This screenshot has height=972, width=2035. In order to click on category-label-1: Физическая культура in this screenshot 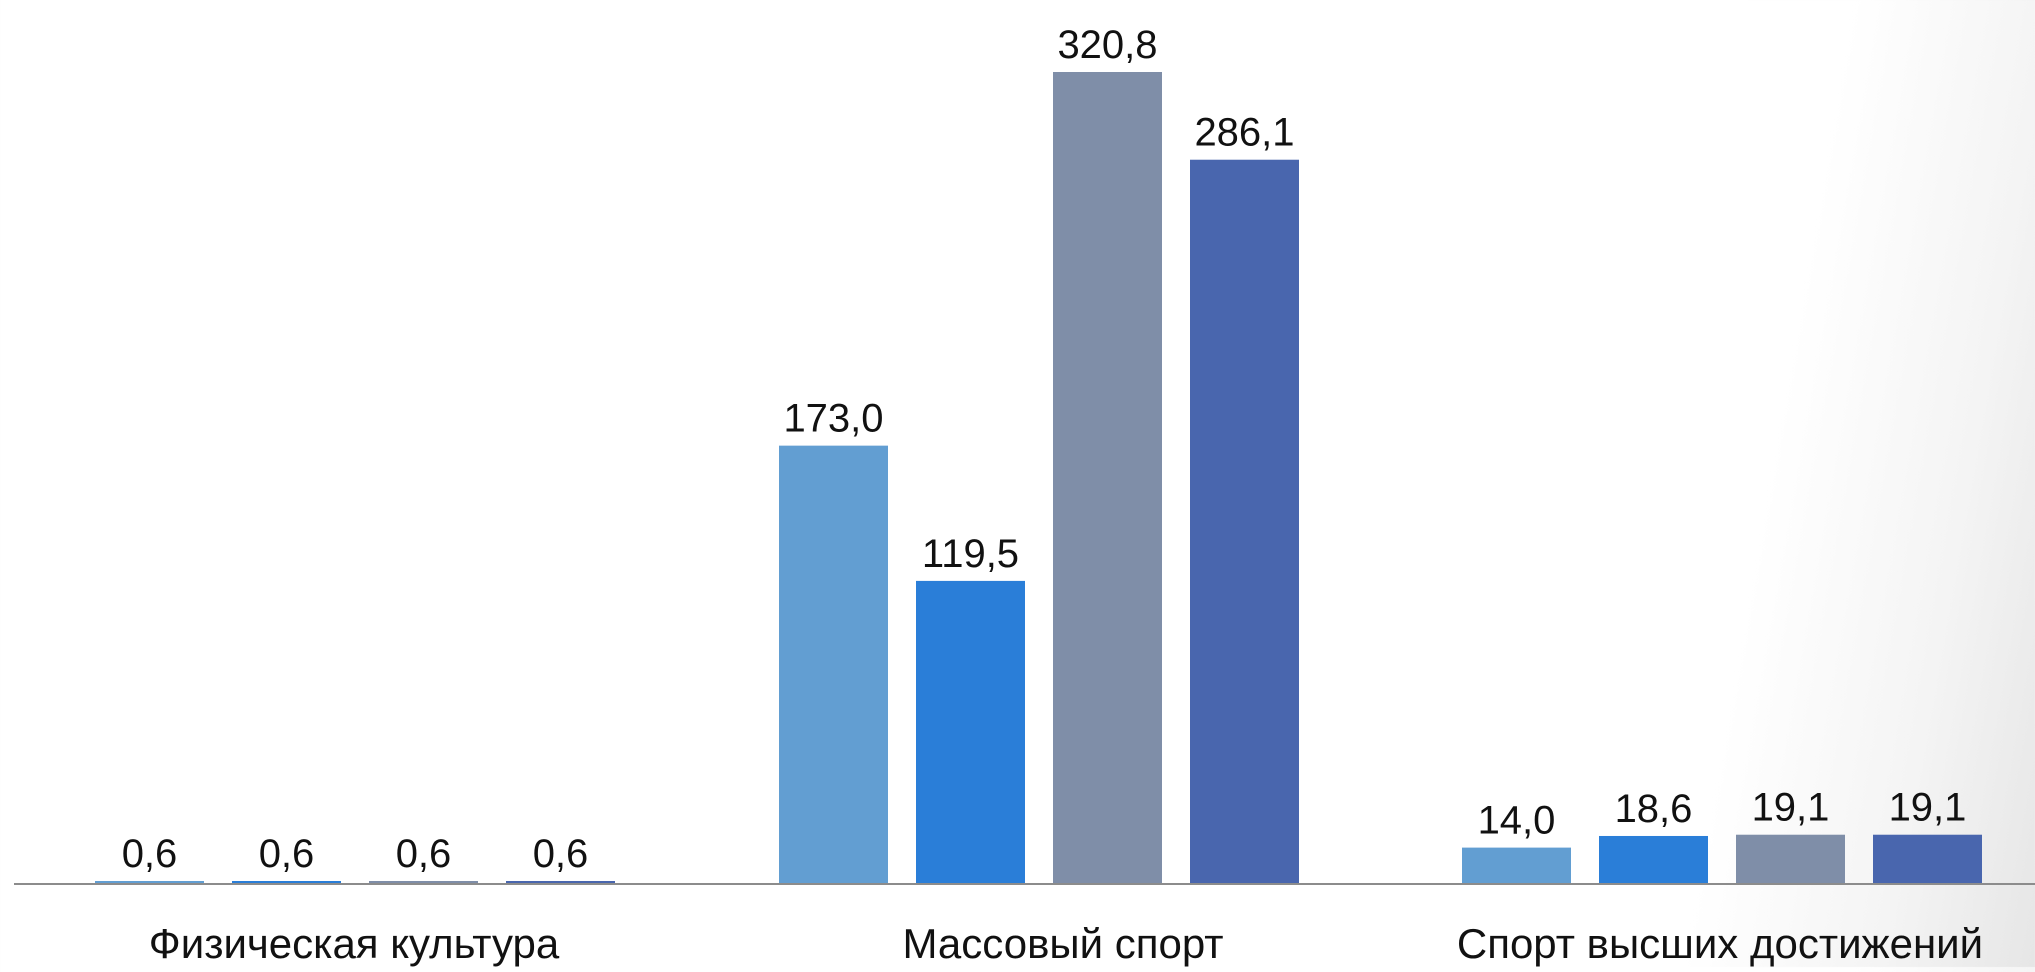, I will do `click(354, 943)`.